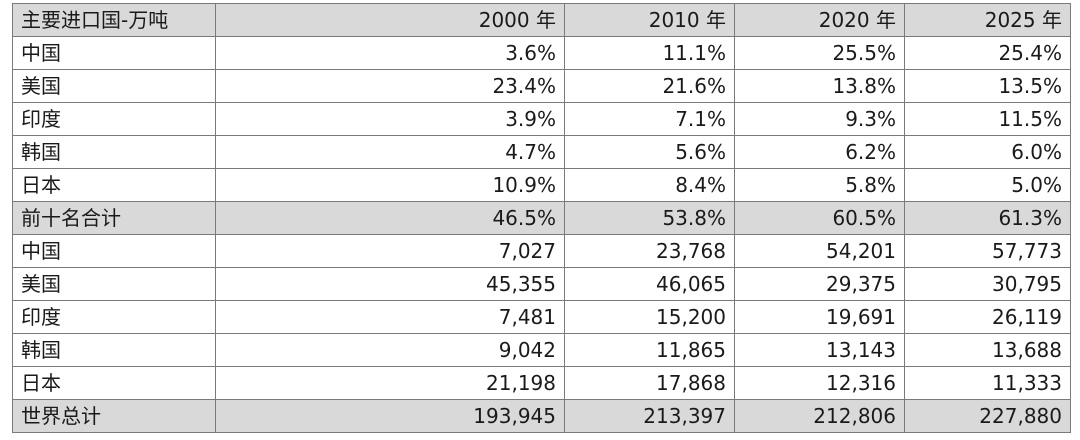 The width and height of the screenshot is (1080, 440). Describe the element at coordinates (390, 416) in the screenshot. I see `cell-value: 193,945` at that location.